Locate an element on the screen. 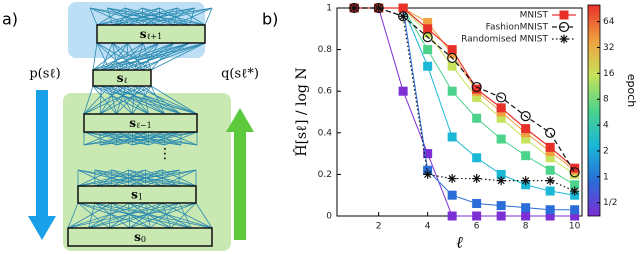 The height and width of the screenshot is (254, 640). down-arrow-head is located at coordinates (42, 228).